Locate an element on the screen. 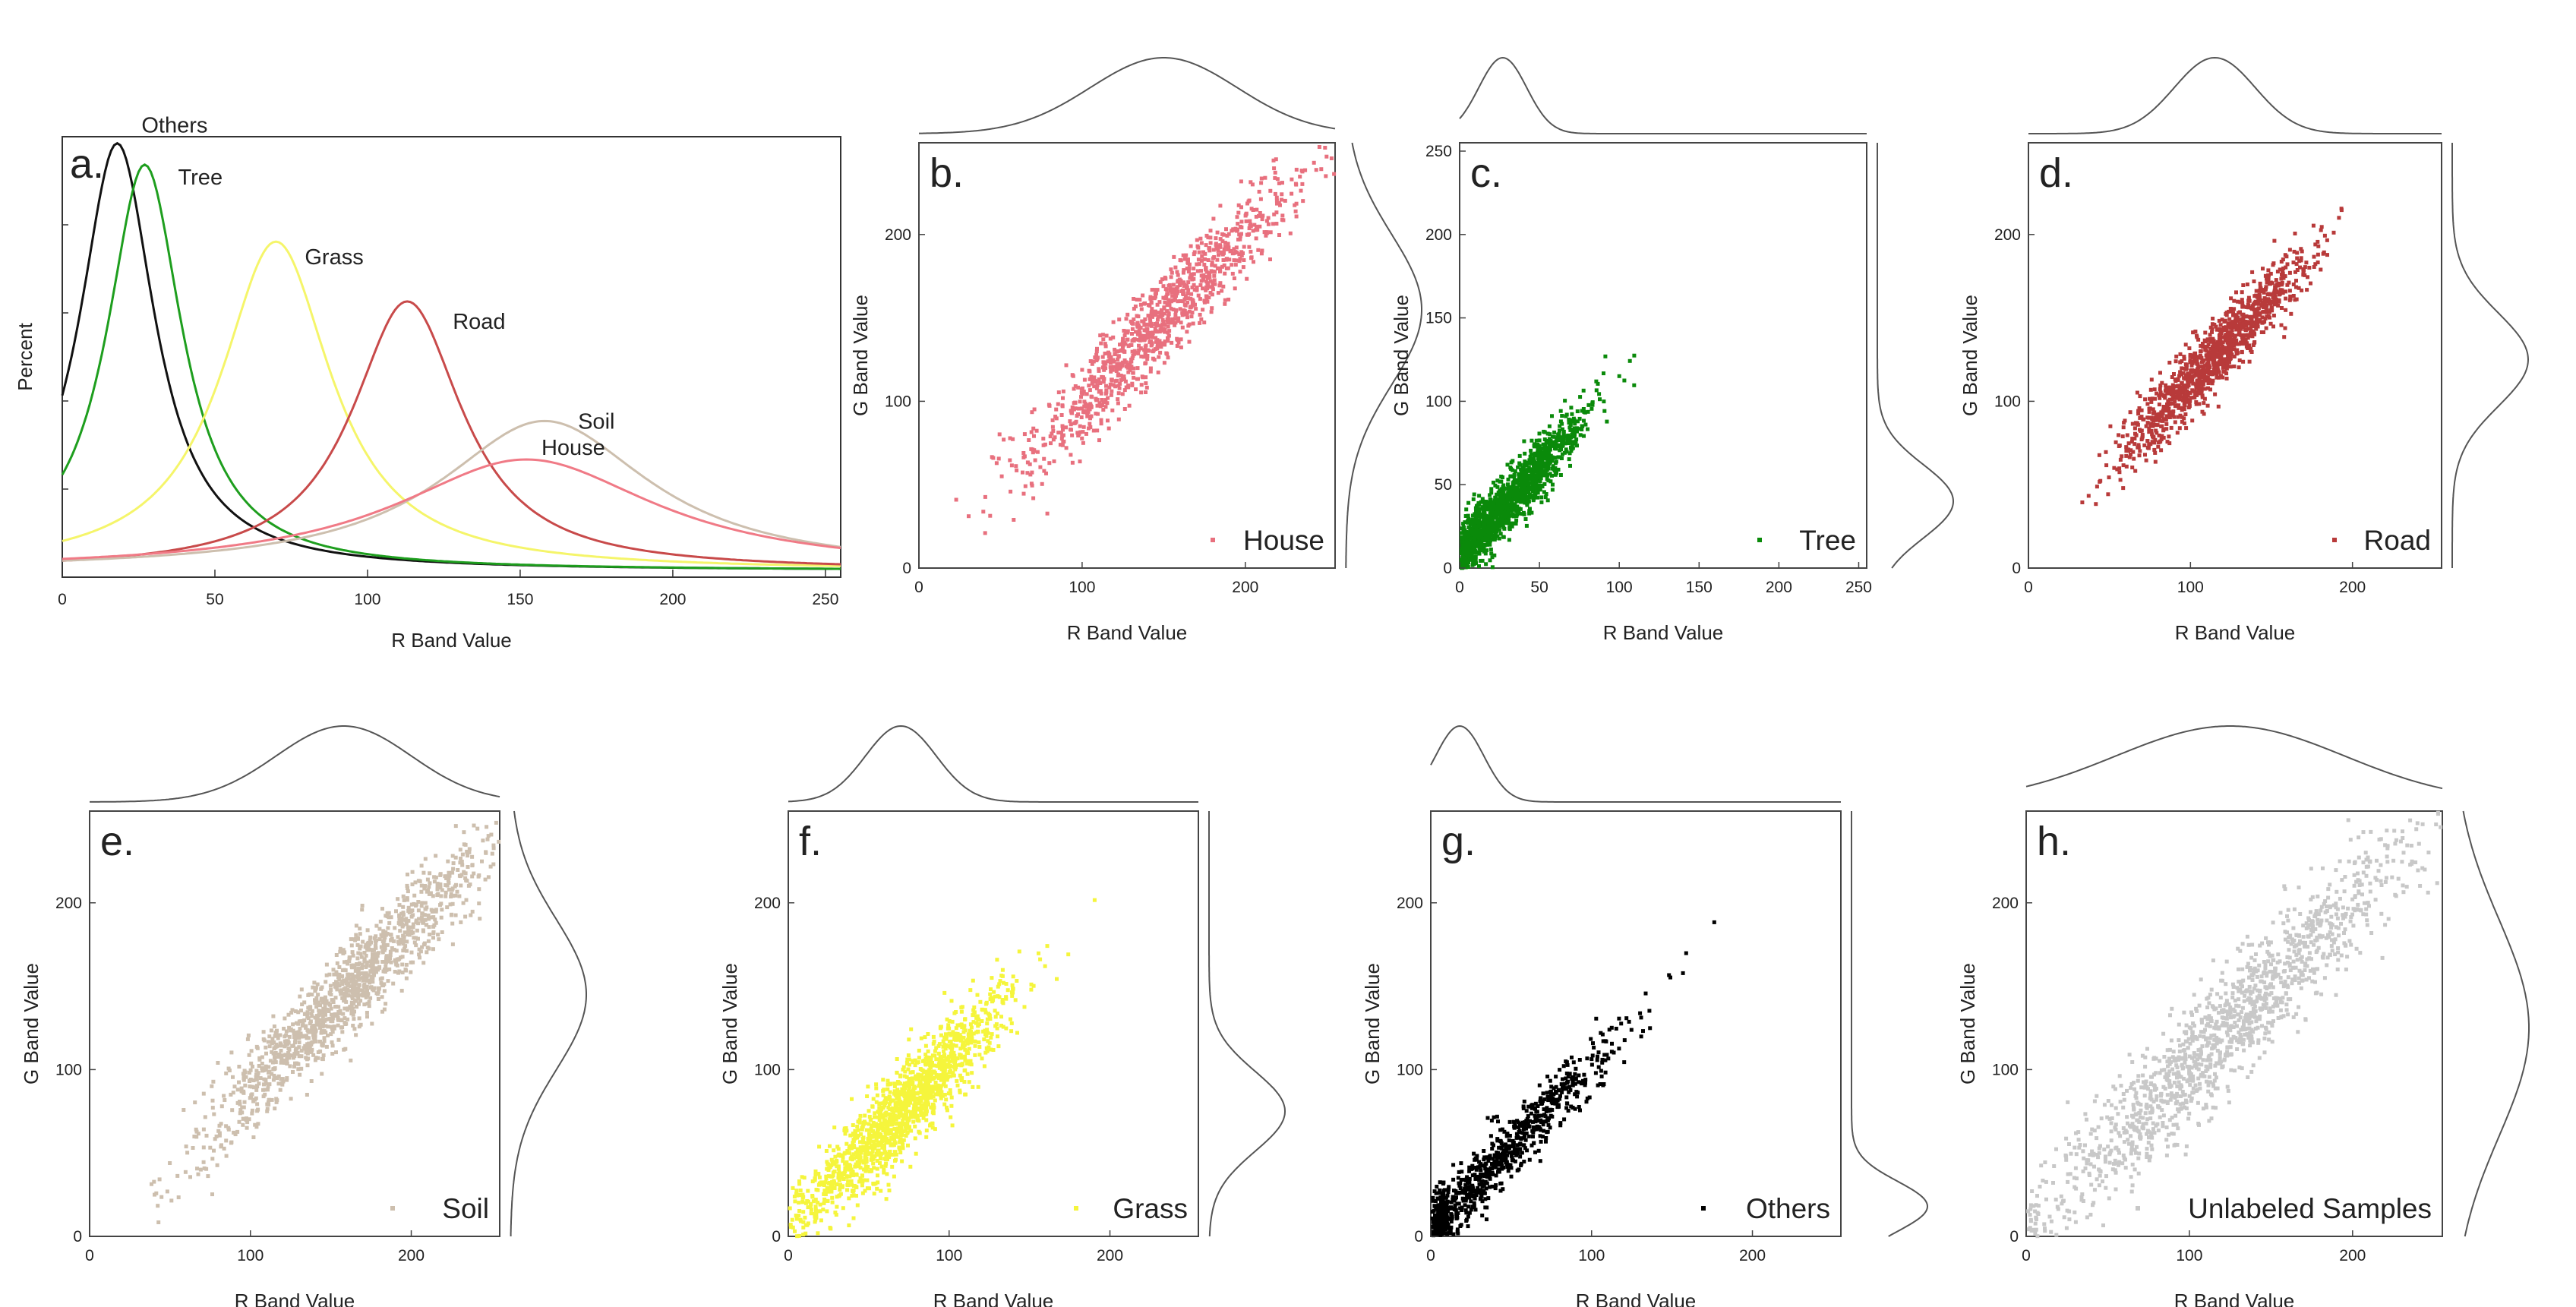 This screenshot has height=1307, width=2576. curve-label-road: Road is located at coordinates (479, 322).